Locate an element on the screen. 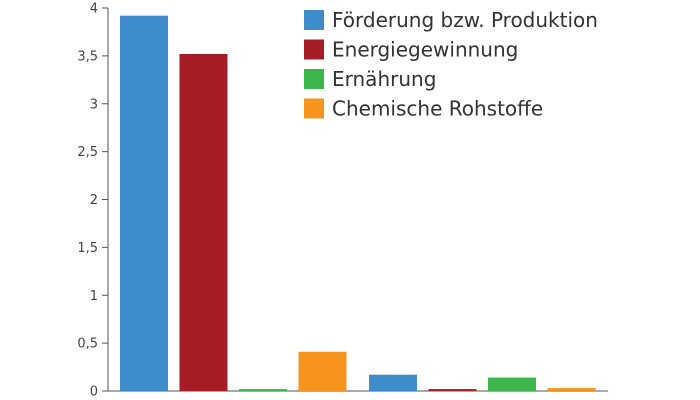 The height and width of the screenshot is (400, 700). y-tick-label: 0 is located at coordinates (94, 392).